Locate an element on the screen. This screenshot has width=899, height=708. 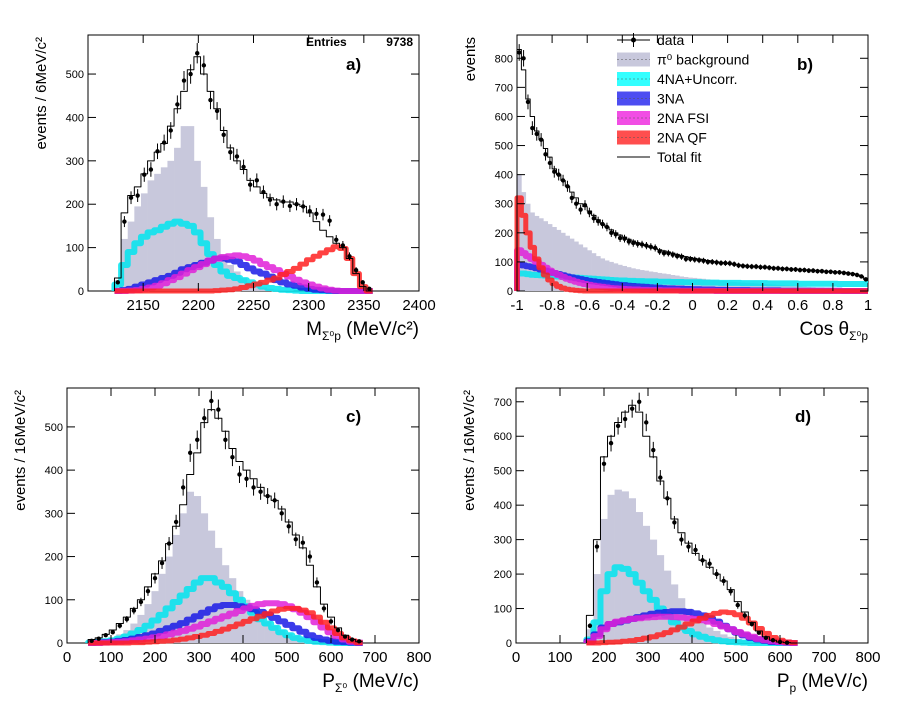
stats-entries-value: 9738 is located at coordinates (399, 42).